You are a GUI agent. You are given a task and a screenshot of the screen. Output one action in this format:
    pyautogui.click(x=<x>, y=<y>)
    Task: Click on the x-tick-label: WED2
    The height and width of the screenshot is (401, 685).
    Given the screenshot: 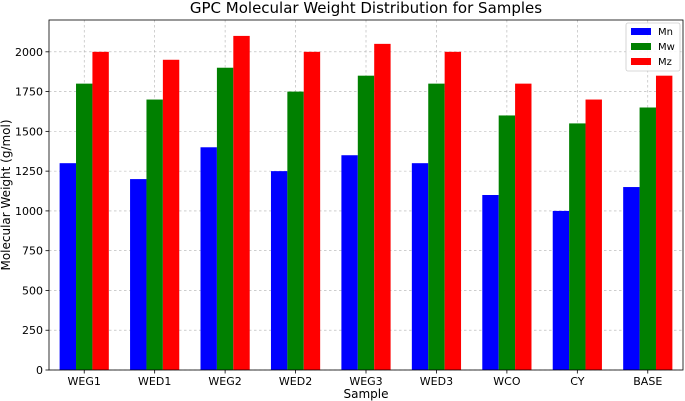 What is the action you would take?
    pyautogui.click(x=295, y=381)
    